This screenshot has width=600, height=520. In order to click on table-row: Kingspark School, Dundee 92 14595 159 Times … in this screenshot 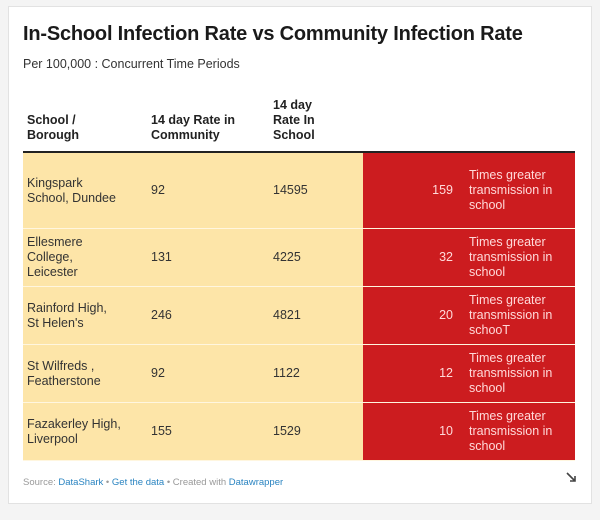, I will do `click(299, 191)`.